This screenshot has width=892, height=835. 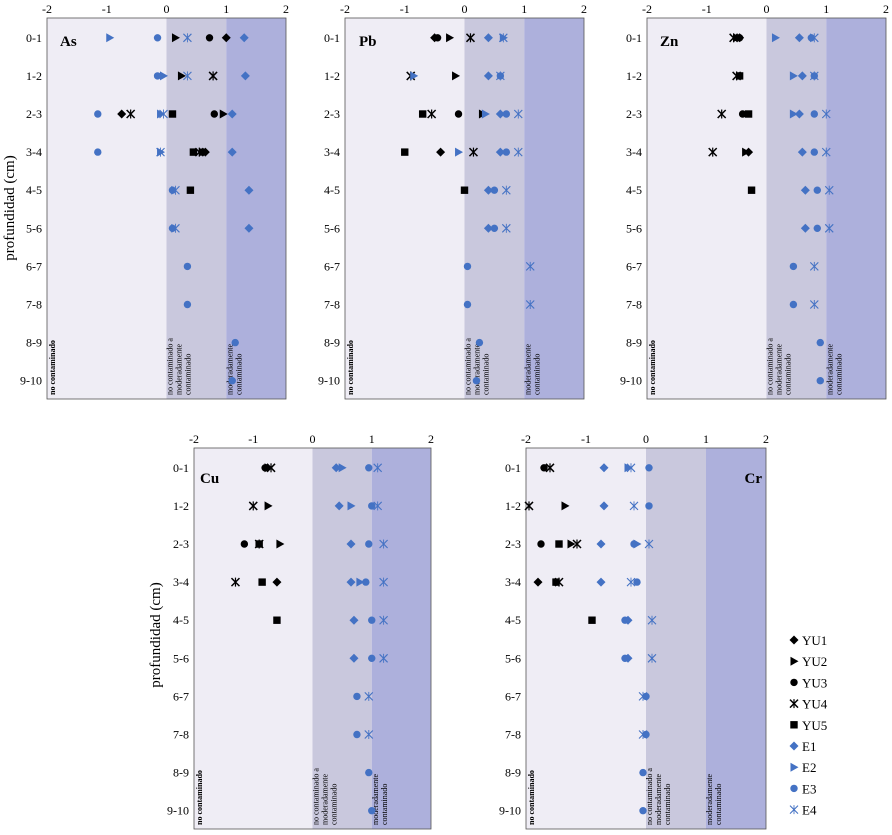 What do you see at coordinates (886, 9) in the screenshot?
I see `x-tick-label: 2` at bounding box center [886, 9].